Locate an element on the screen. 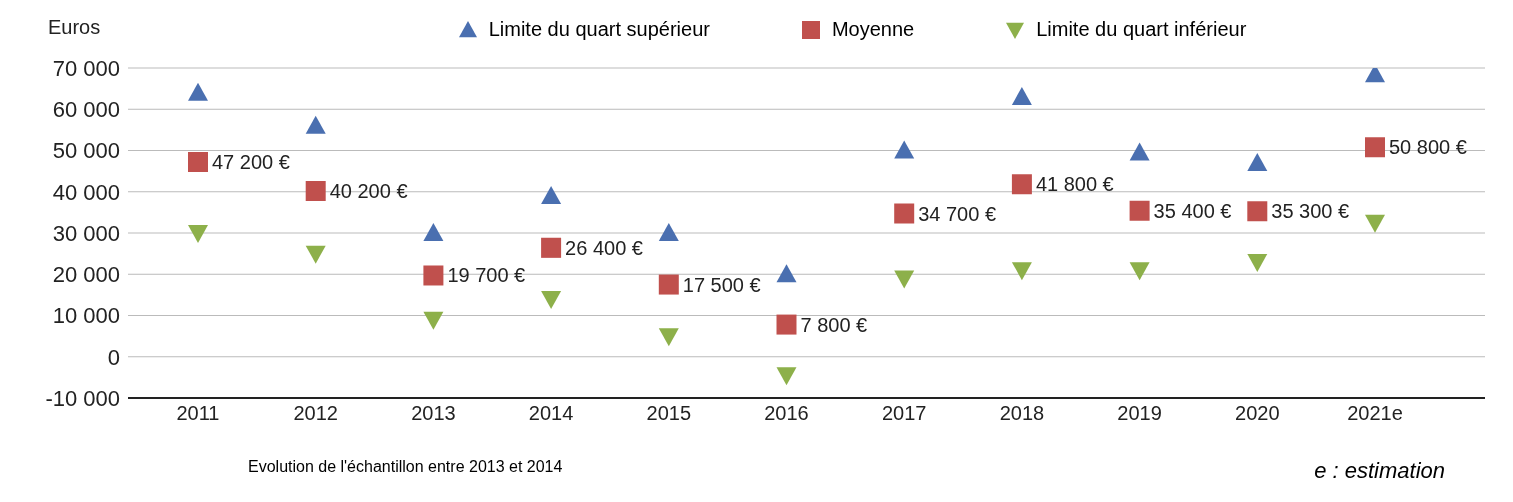 The image size is (1513, 502). data-label: 34 700 € is located at coordinates (957, 213).